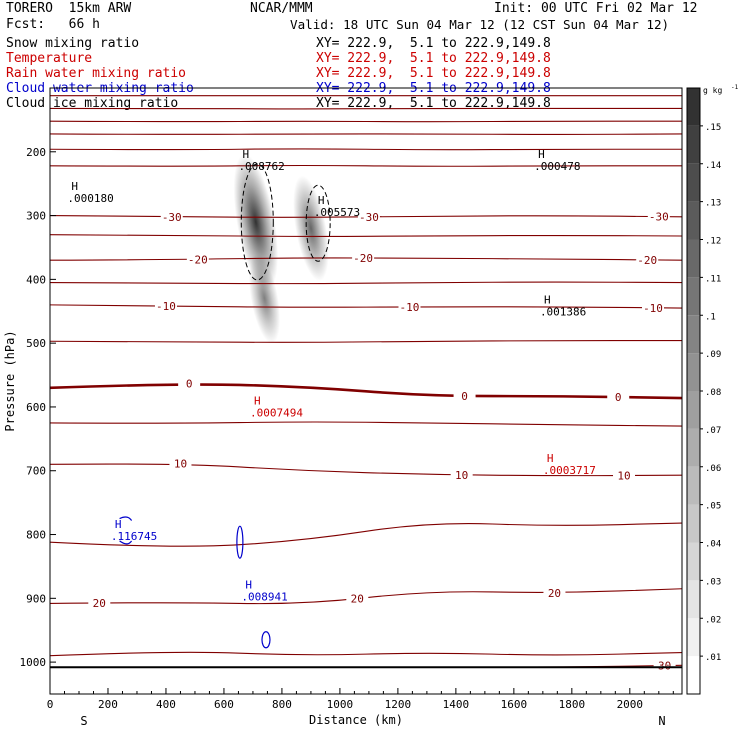 The height and width of the screenshot is (740, 740). What do you see at coordinates (433, 58) in the screenshot?
I see `field-xy-temperature: XY= 222.9, 5.1 to 222.9,149.8` at bounding box center [433, 58].